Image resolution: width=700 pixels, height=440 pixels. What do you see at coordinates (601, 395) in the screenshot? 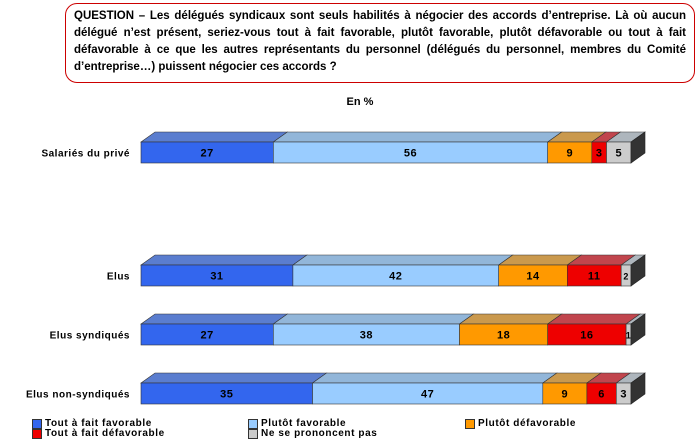
I see `data-label-tout-defavorable-elus-non-syndiques: 6` at bounding box center [601, 395].